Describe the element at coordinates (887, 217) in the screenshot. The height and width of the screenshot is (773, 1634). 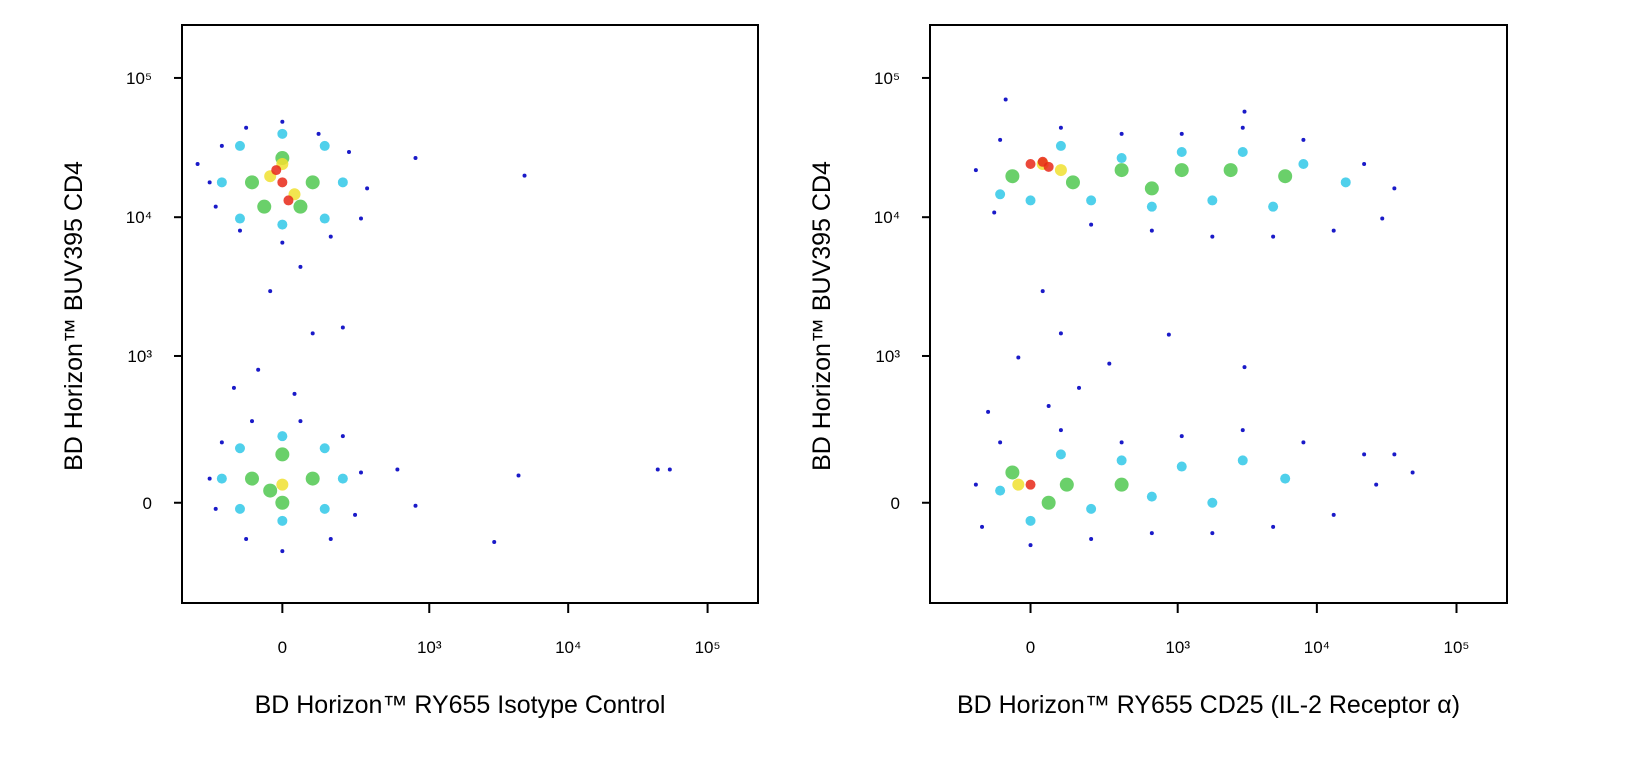
I see `y-tick-label: 10⁴` at that location.